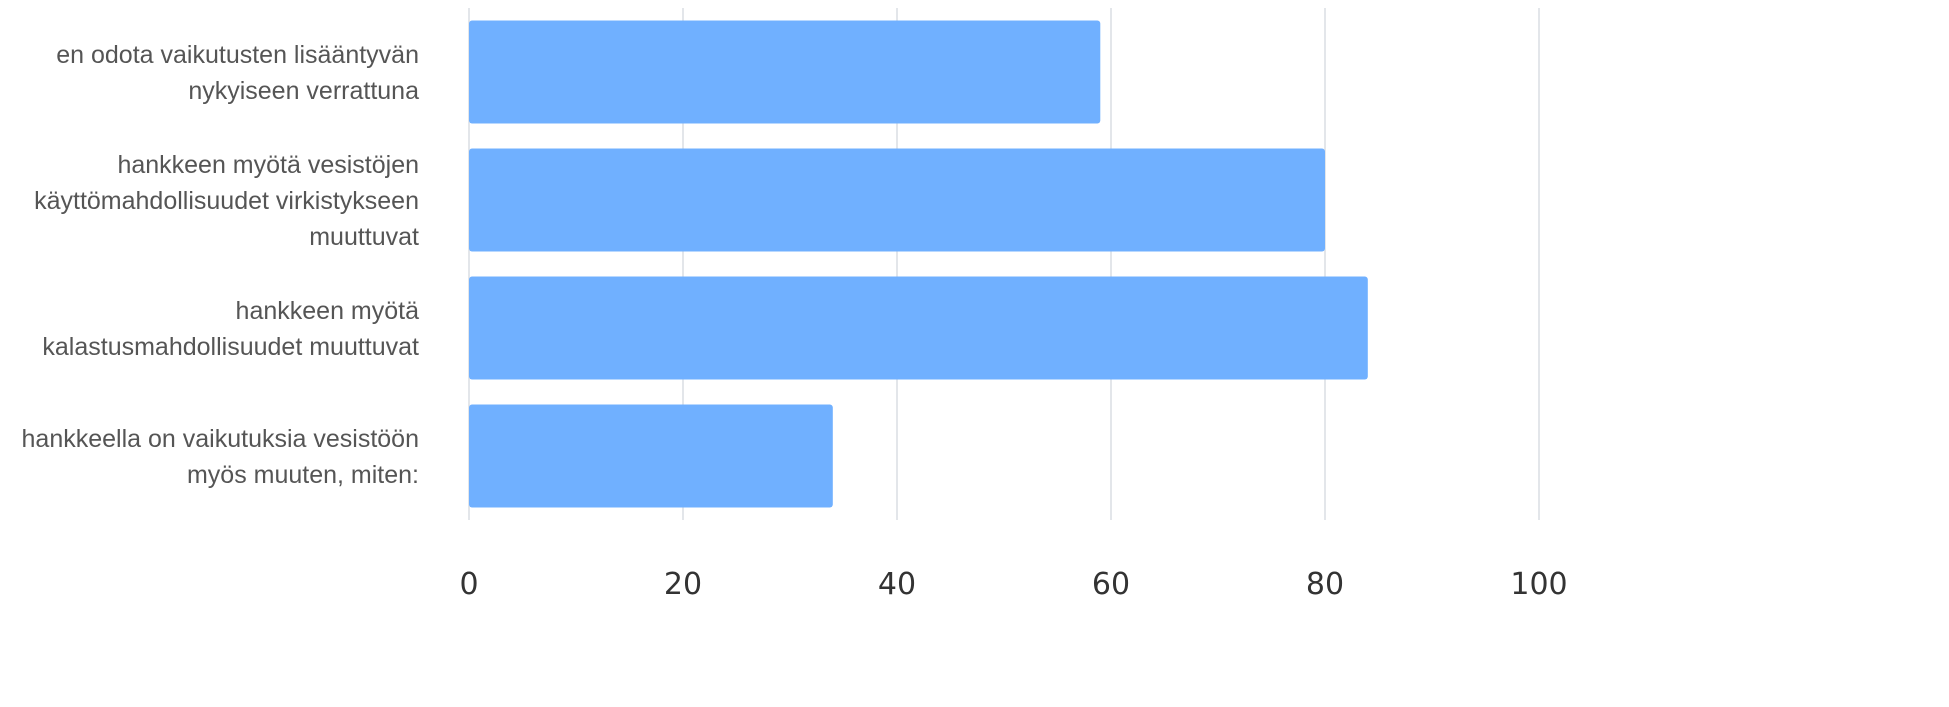  Describe the element at coordinates (1111, 584) in the screenshot. I see `x-tick-label: 60` at that location.